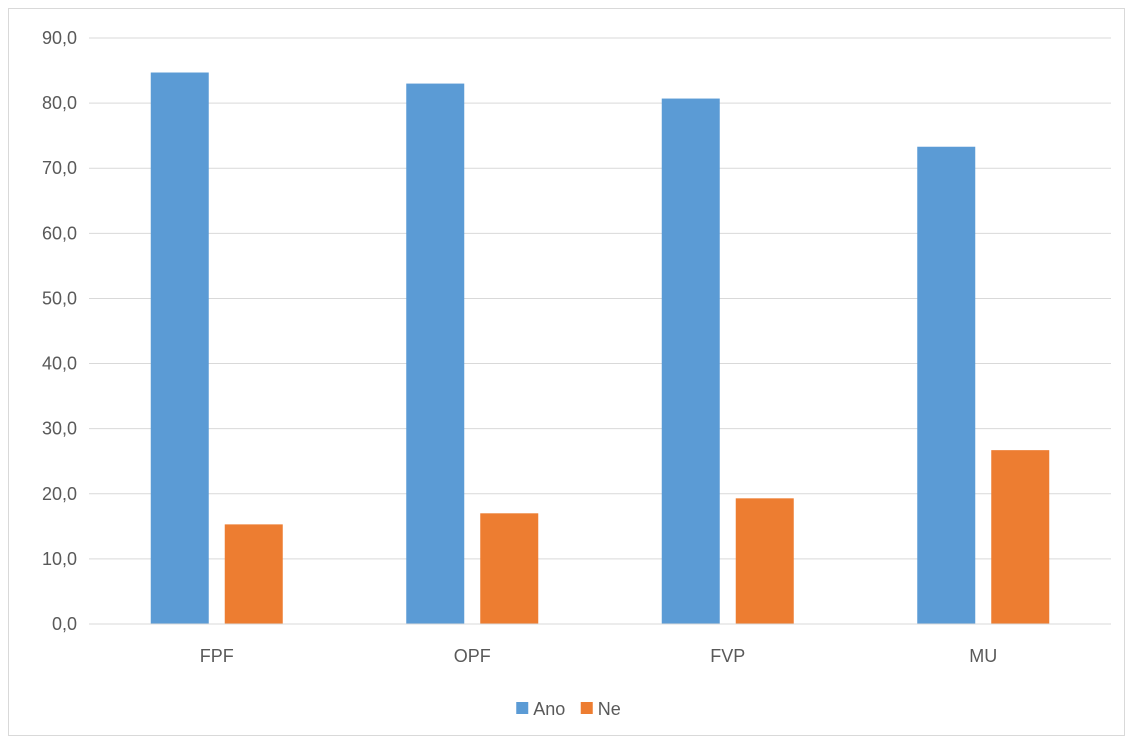  I want to click on legend-swatch-ne, so click(587, 708).